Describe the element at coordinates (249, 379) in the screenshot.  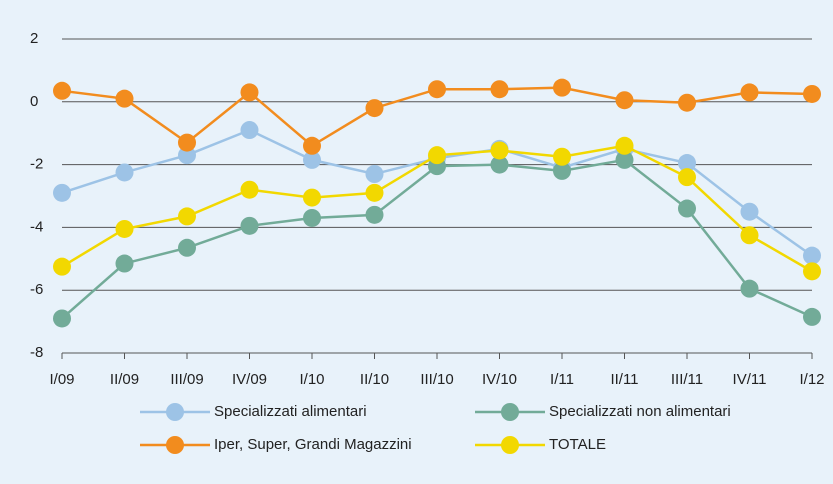
I see `x-tick-label: IV/09` at that location.